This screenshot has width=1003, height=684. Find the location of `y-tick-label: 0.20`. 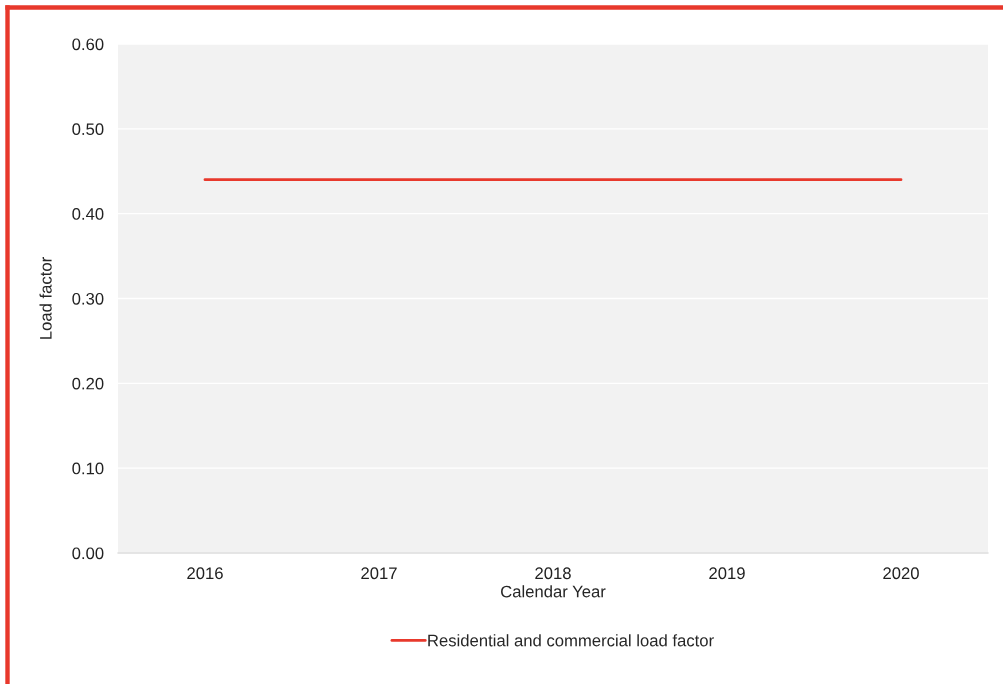

y-tick-label: 0.20 is located at coordinates (88, 383).